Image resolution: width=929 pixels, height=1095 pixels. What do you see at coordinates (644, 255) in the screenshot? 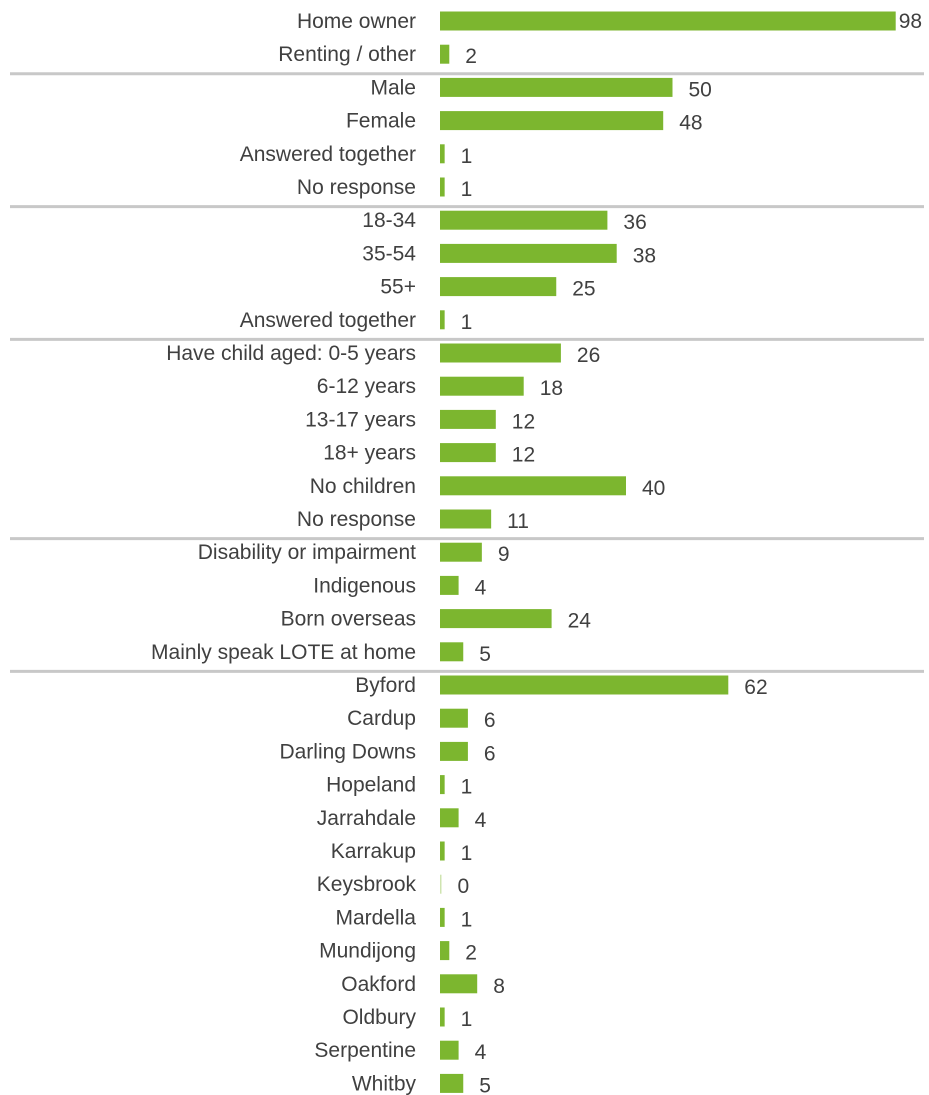
I see `value-label: 38` at bounding box center [644, 255].